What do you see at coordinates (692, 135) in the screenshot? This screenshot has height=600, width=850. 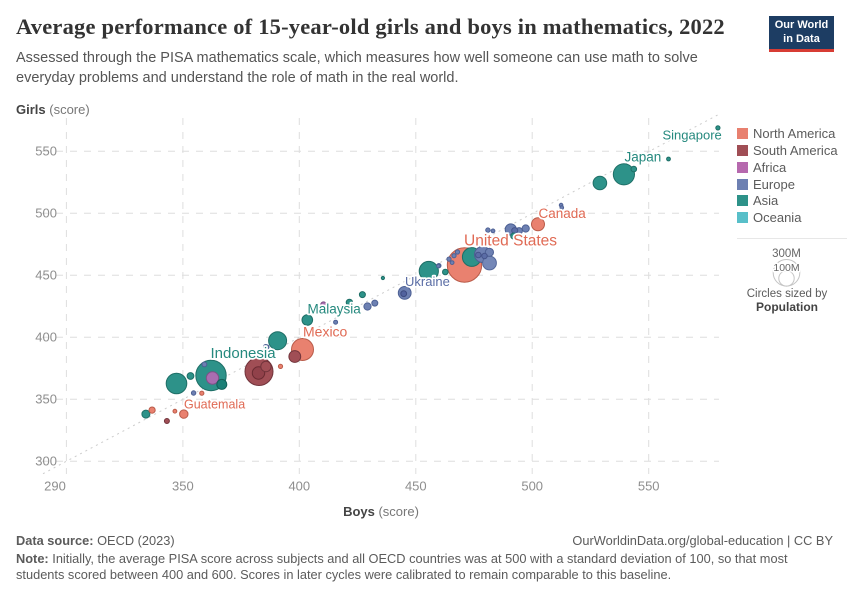 I see `svg-text: Singapore` at bounding box center [692, 135].